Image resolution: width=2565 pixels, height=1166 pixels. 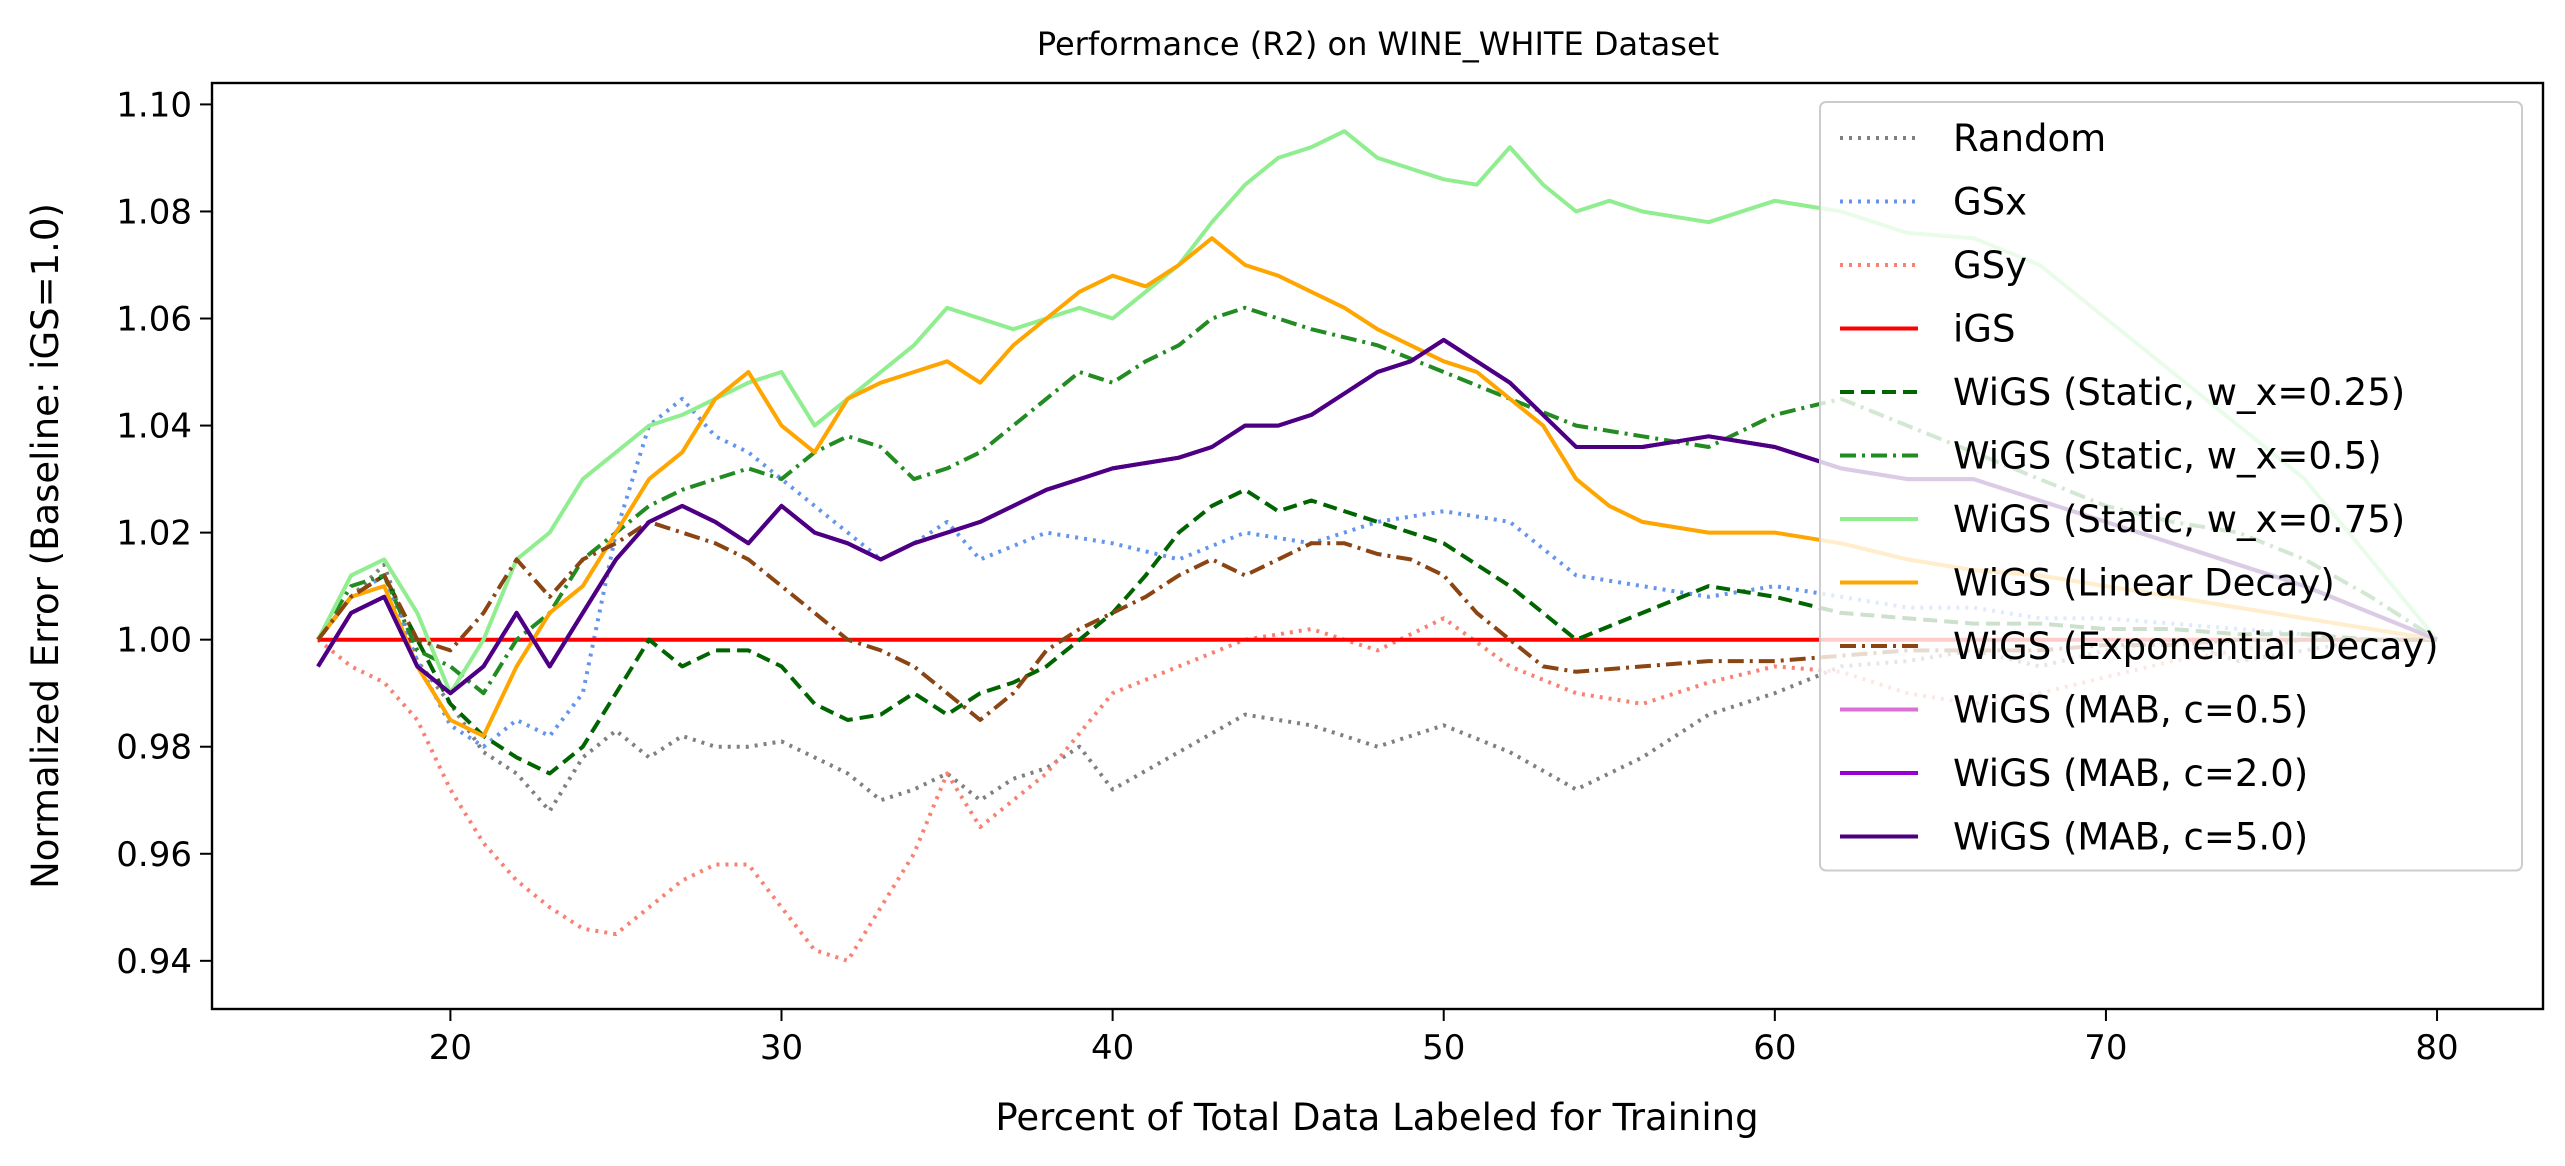 I want to click on y-tick-label: 1.04, so click(x=154, y=427).